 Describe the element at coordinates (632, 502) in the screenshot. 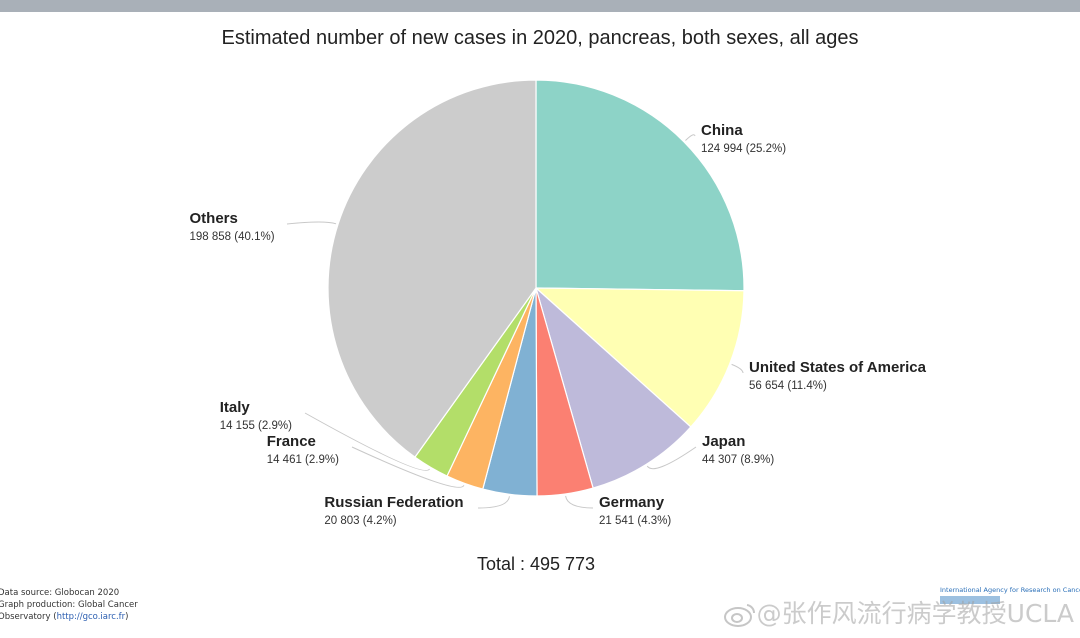

I see `label-name-germany: Germany` at that location.